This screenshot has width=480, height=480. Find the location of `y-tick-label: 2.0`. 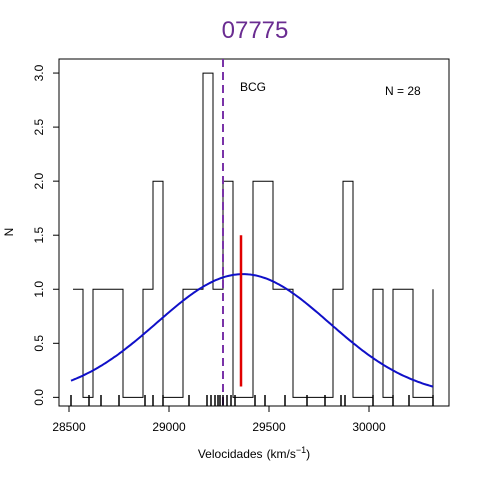

y-tick-label: 2.0 is located at coordinates (39, 180).